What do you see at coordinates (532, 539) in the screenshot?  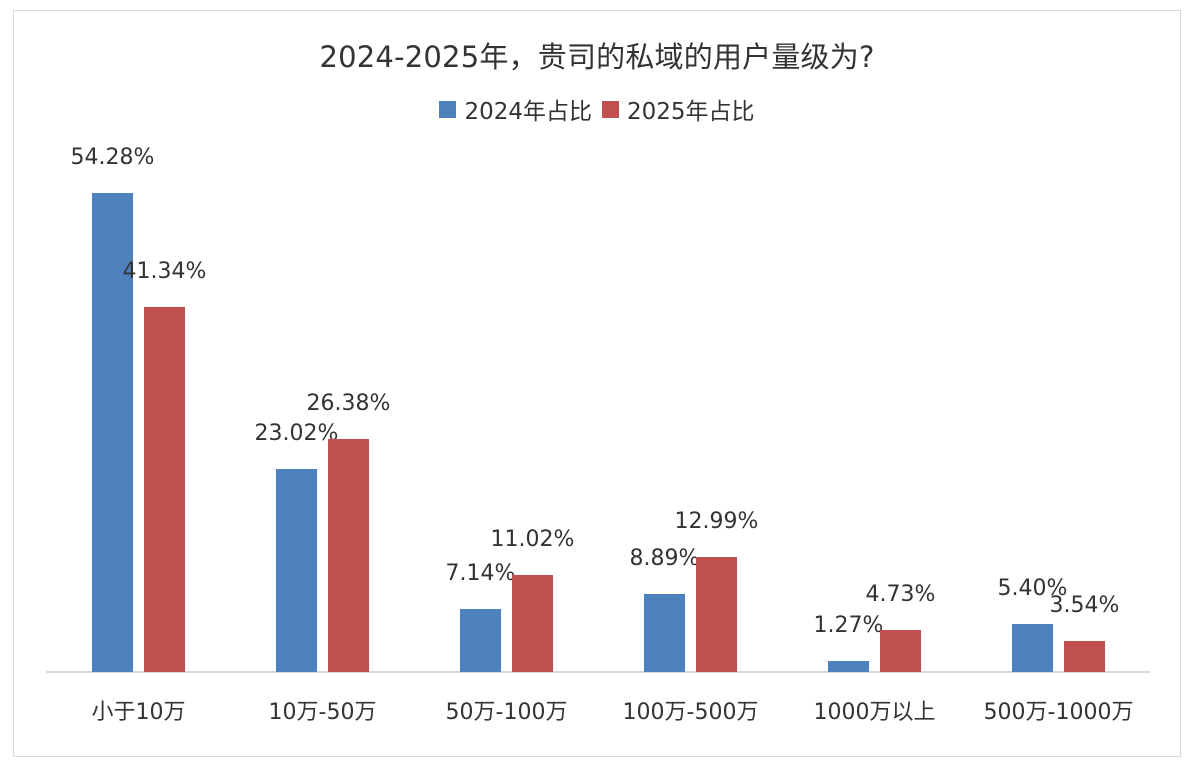 I see `data-label-2025-2: 11.02%` at bounding box center [532, 539].